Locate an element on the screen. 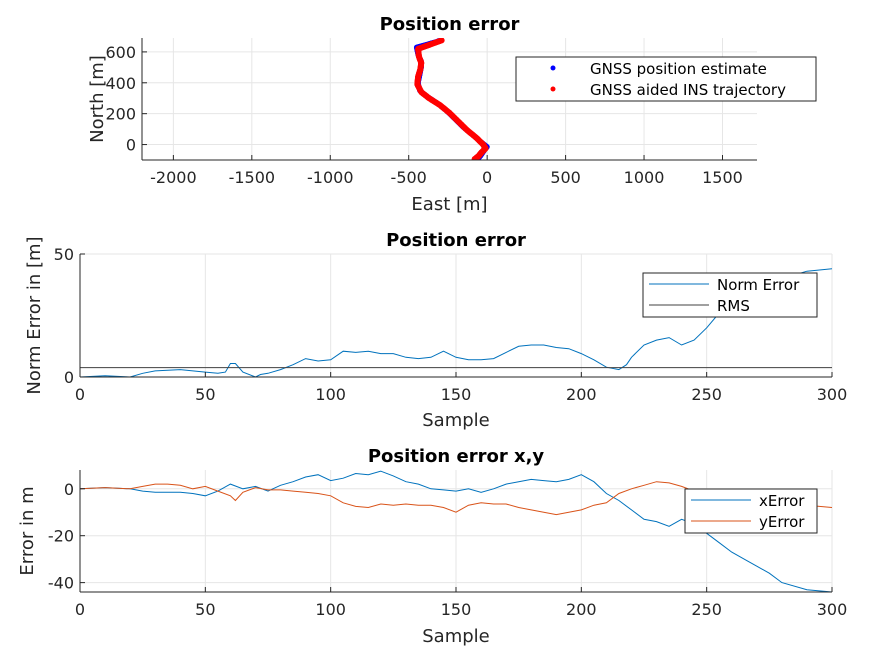  x-axis-label: East [m] is located at coordinates (449, 204).